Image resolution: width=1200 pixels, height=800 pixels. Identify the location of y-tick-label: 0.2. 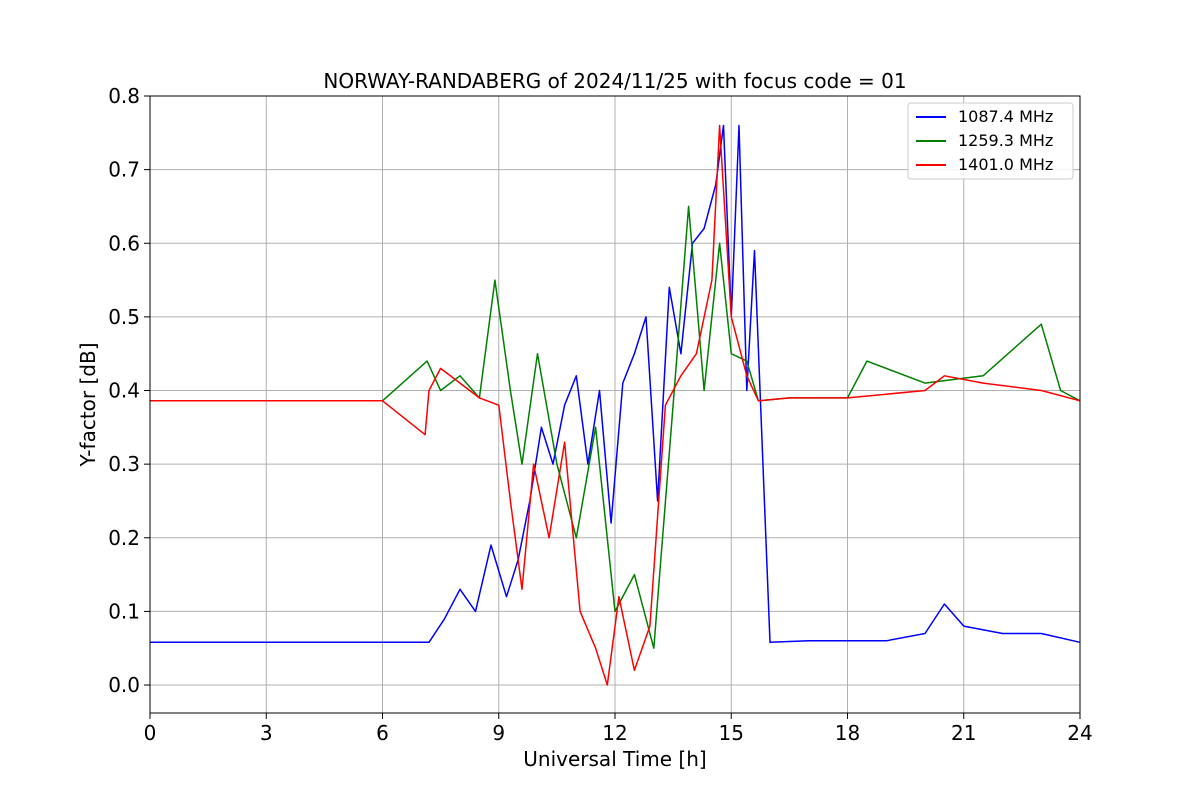
(124, 538).